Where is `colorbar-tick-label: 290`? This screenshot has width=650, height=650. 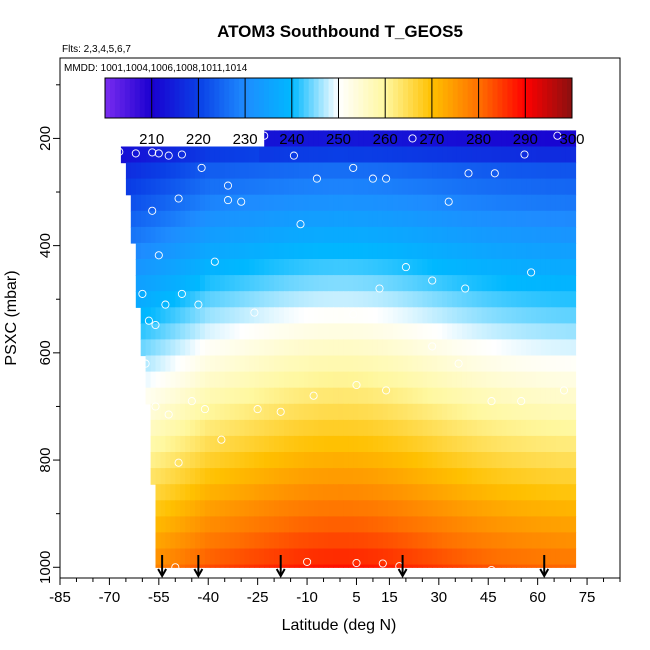 colorbar-tick-label: 290 is located at coordinates (525, 139).